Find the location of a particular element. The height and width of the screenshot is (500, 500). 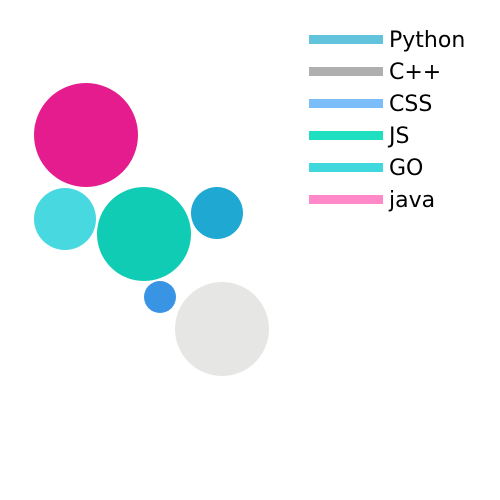

legend-swatch-css is located at coordinates (346, 103).